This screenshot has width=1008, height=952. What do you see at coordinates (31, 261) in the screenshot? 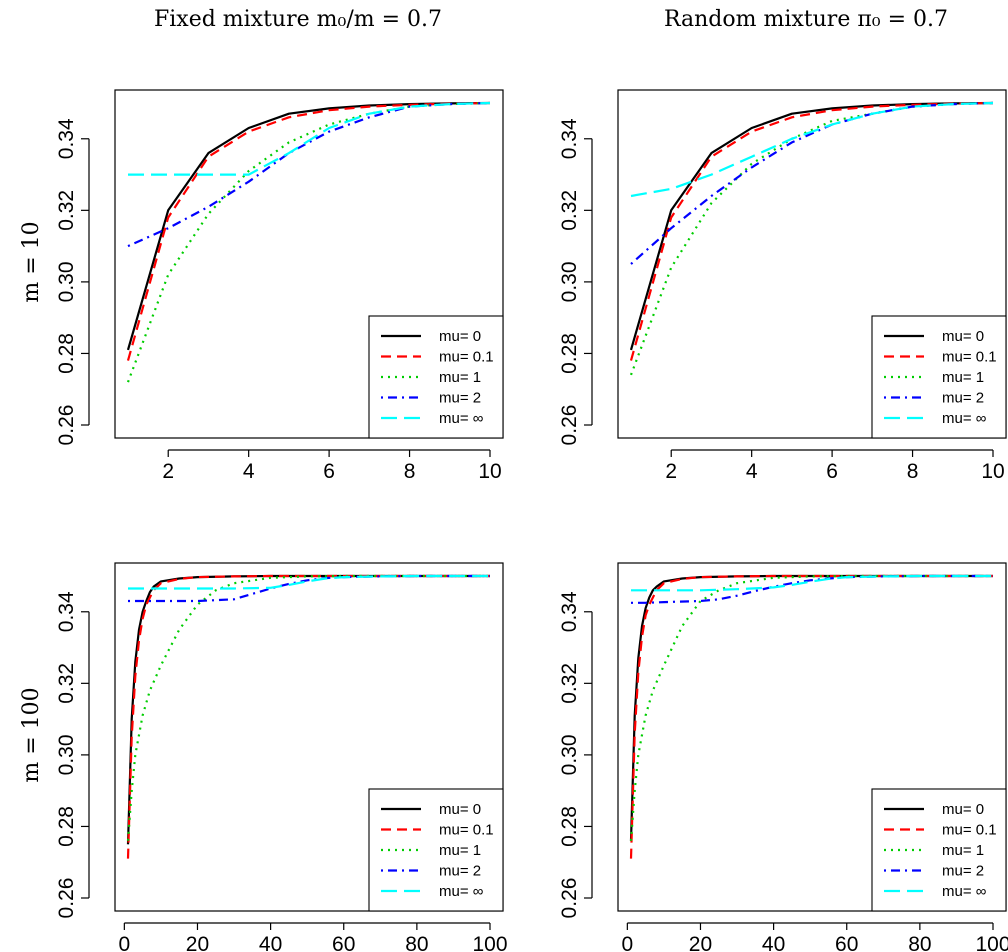
I see `row-title-m10: m = 10` at bounding box center [31, 261].